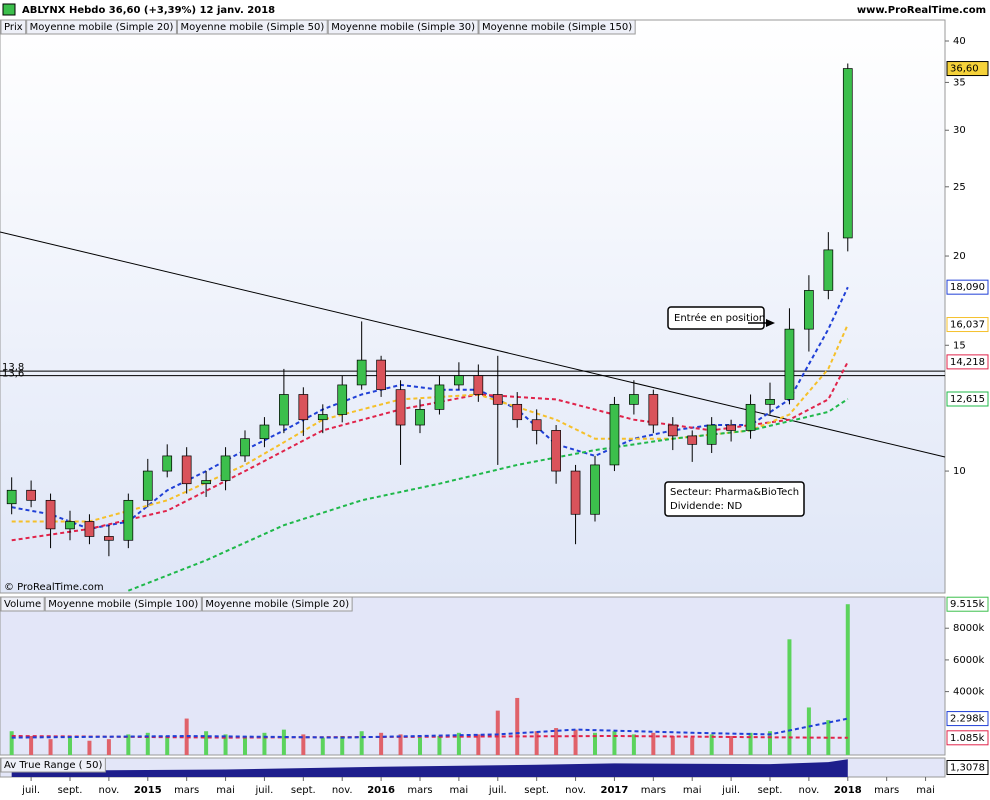 The width and height of the screenshot is (990, 800). I want to click on legend-entry: Prix, so click(13, 27).